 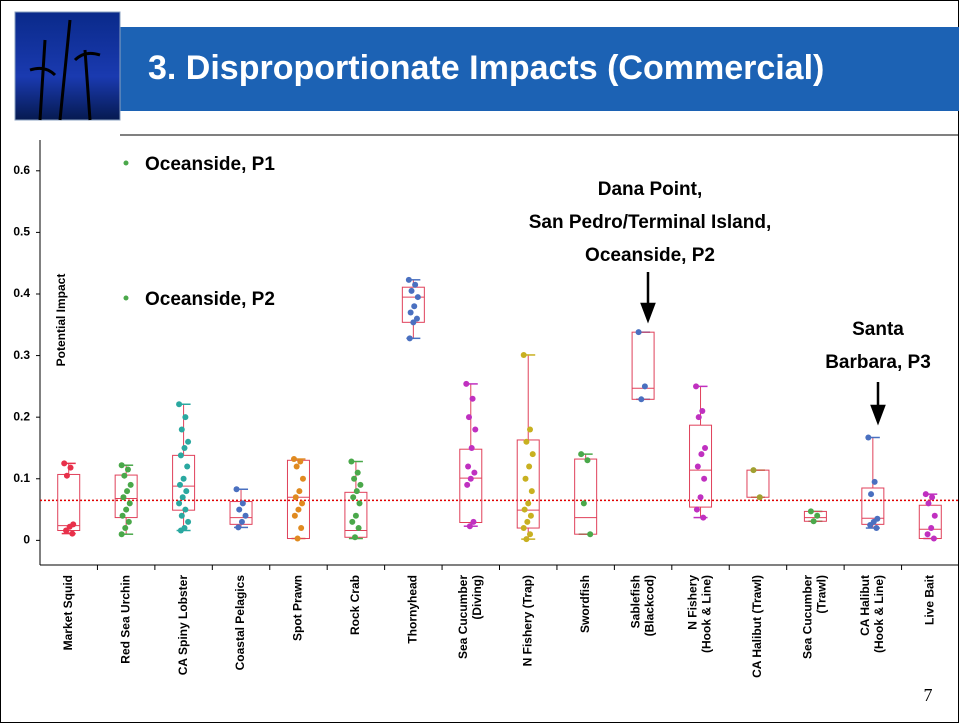 I want to click on y-tick-label: 0.2, so click(x=21, y=416).